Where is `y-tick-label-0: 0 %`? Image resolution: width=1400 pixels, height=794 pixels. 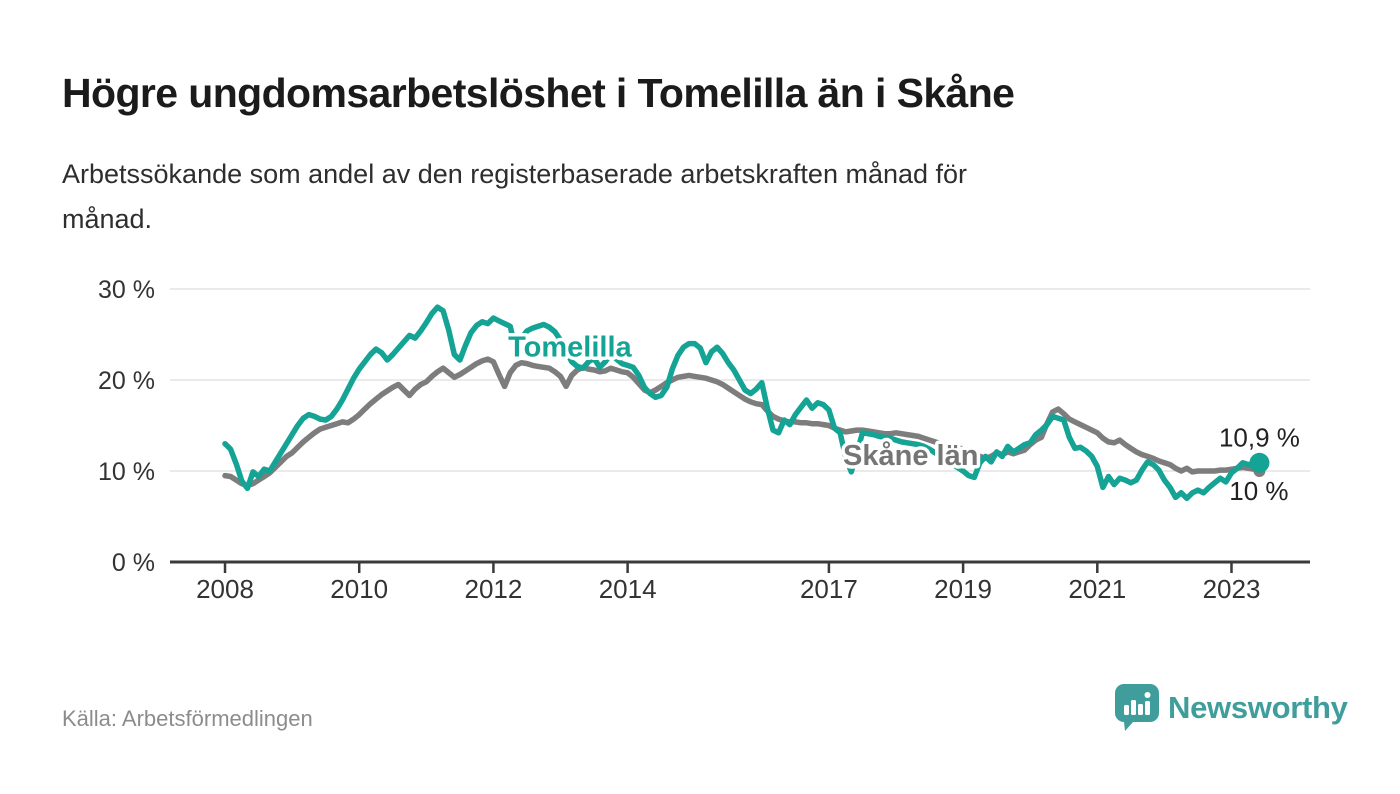 y-tick-label-0: 0 % is located at coordinates (133, 563).